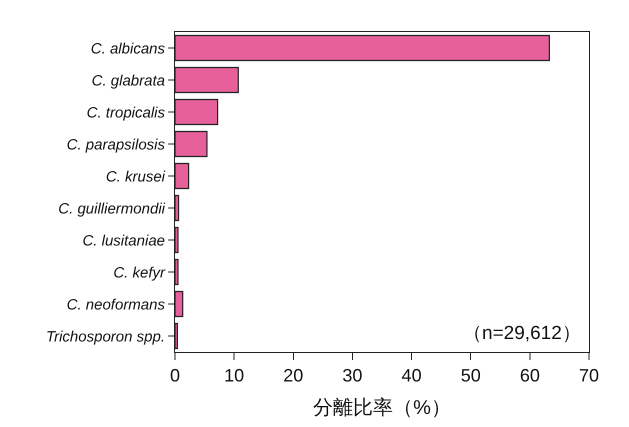  What do you see at coordinates (293, 376) in the screenshot?
I see `x-tick-label: 20` at bounding box center [293, 376].